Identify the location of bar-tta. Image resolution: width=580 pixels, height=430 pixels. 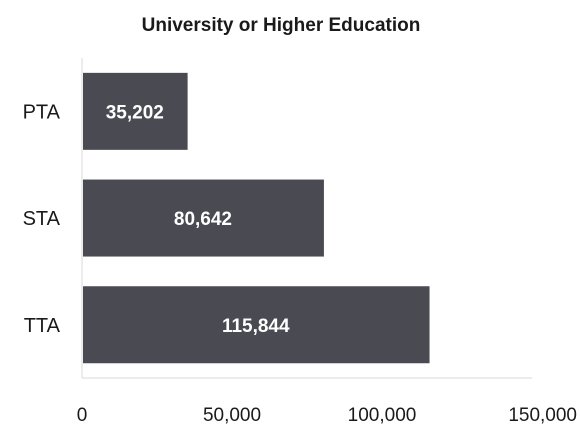
(256, 325).